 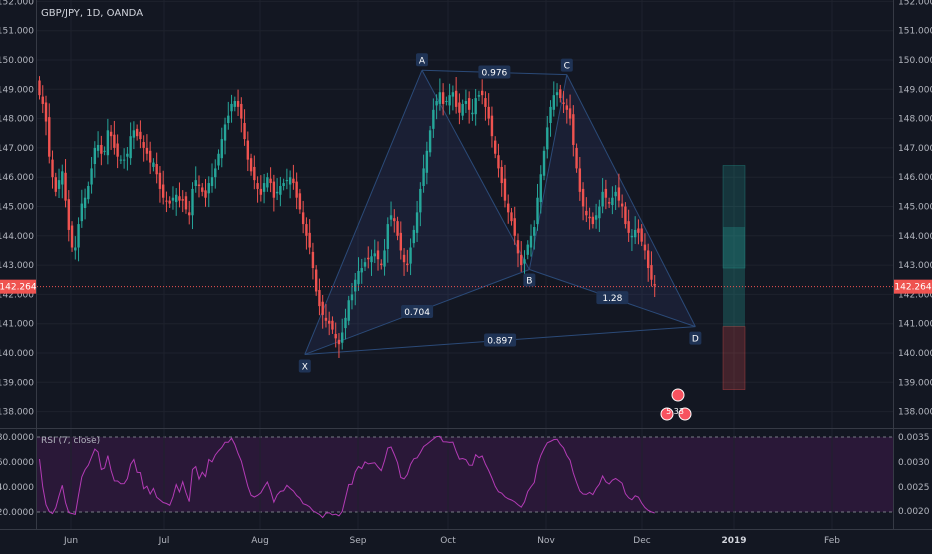 What do you see at coordinates (734, 277) in the screenshot?
I see `long-position-tool` at bounding box center [734, 277].